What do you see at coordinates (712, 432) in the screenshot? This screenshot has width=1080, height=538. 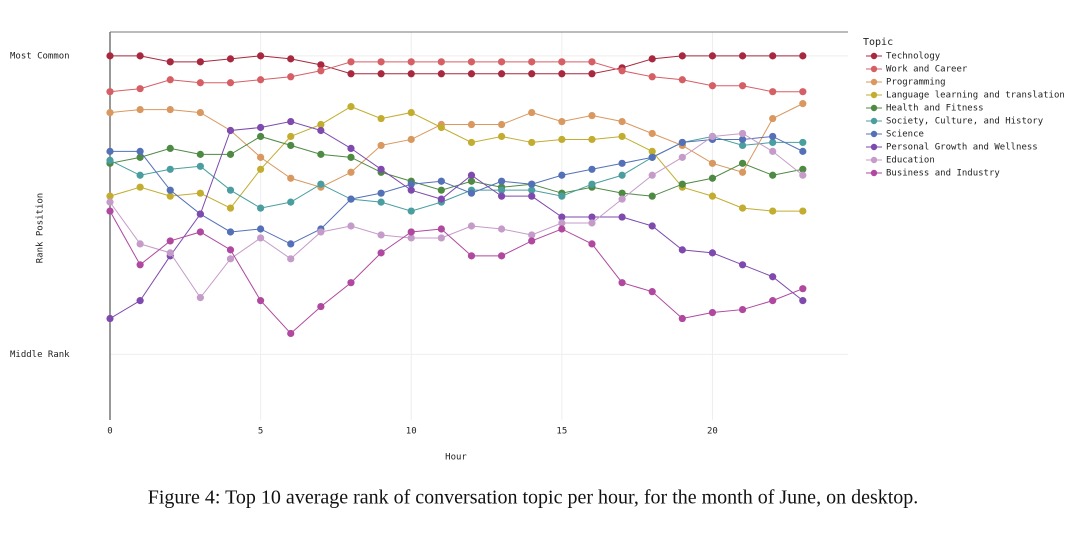 I see `x-tick-label: 20` at bounding box center [712, 432].